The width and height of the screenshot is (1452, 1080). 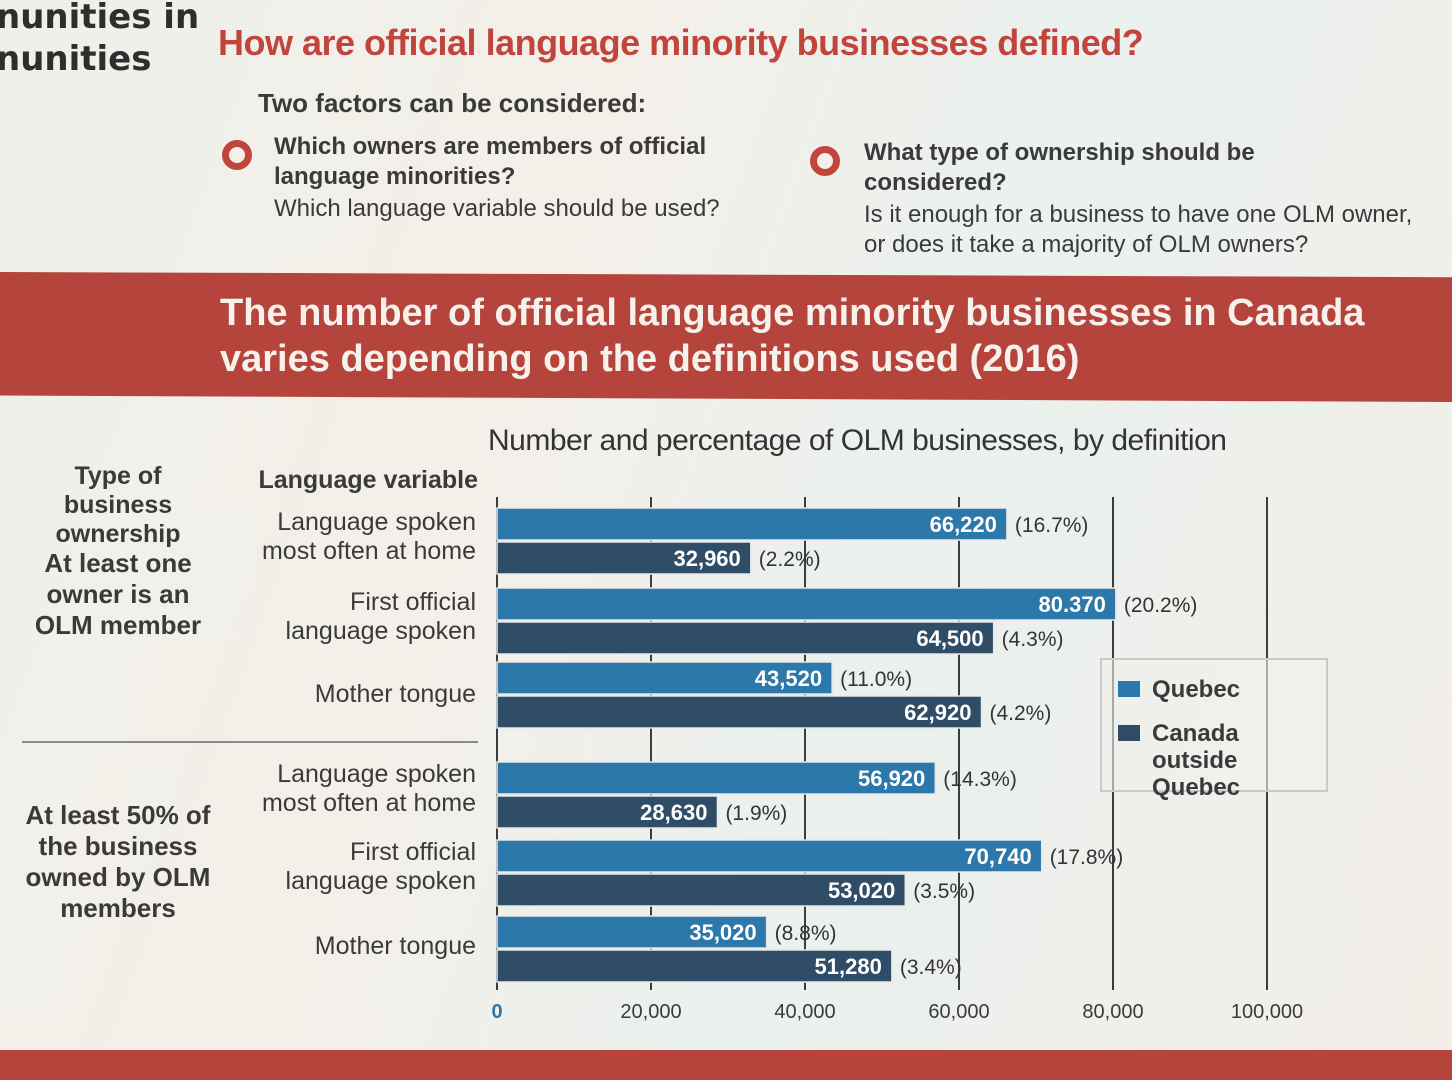 What do you see at coordinates (790, 559) in the screenshot?
I see `bar-percent-label: (2.2%)` at bounding box center [790, 559].